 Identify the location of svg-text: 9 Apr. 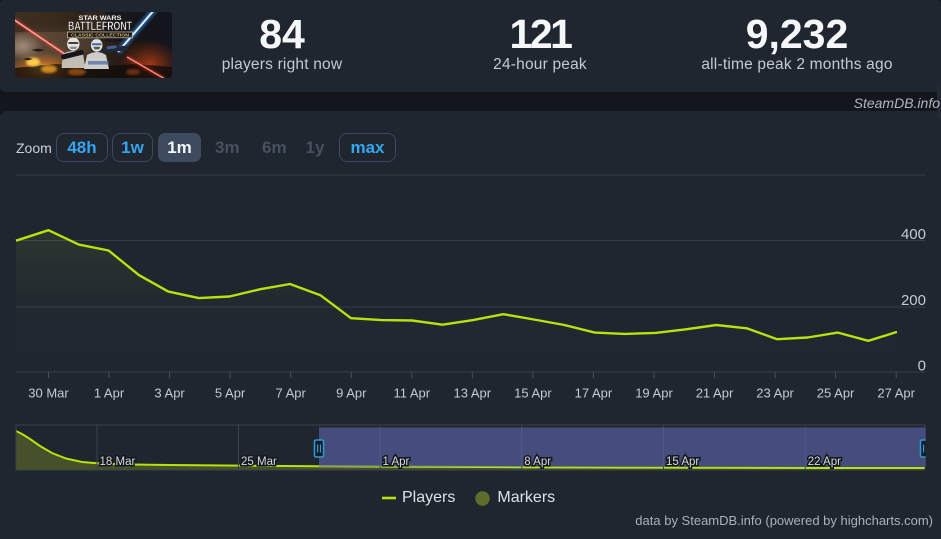
(351, 393).